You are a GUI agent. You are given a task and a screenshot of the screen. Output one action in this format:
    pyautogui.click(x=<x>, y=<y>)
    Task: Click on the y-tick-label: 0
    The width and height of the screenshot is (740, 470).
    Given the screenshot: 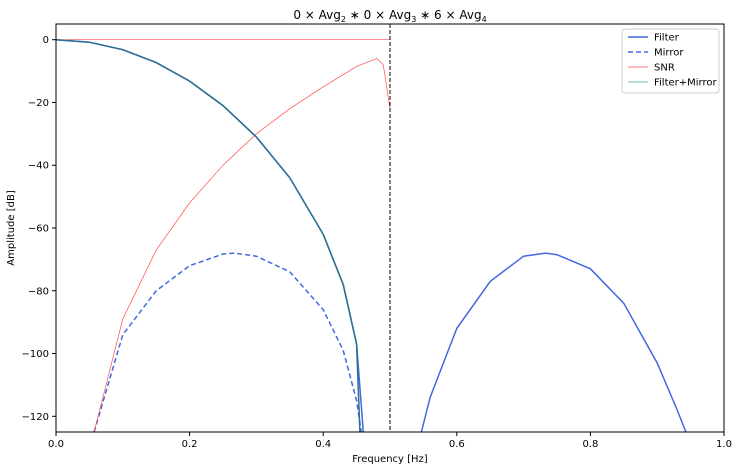 What is the action you would take?
    pyautogui.click(x=46, y=40)
    